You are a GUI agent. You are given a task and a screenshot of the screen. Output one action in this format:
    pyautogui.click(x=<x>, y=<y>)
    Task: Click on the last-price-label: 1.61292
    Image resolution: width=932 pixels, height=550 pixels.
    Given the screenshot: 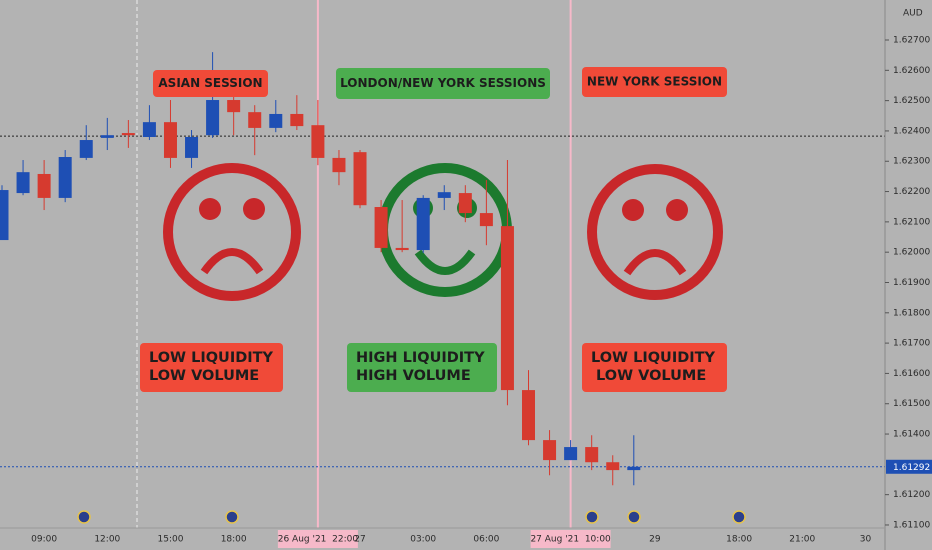 What is the action you would take?
    pyautogui.click(x=911, y=468)
    